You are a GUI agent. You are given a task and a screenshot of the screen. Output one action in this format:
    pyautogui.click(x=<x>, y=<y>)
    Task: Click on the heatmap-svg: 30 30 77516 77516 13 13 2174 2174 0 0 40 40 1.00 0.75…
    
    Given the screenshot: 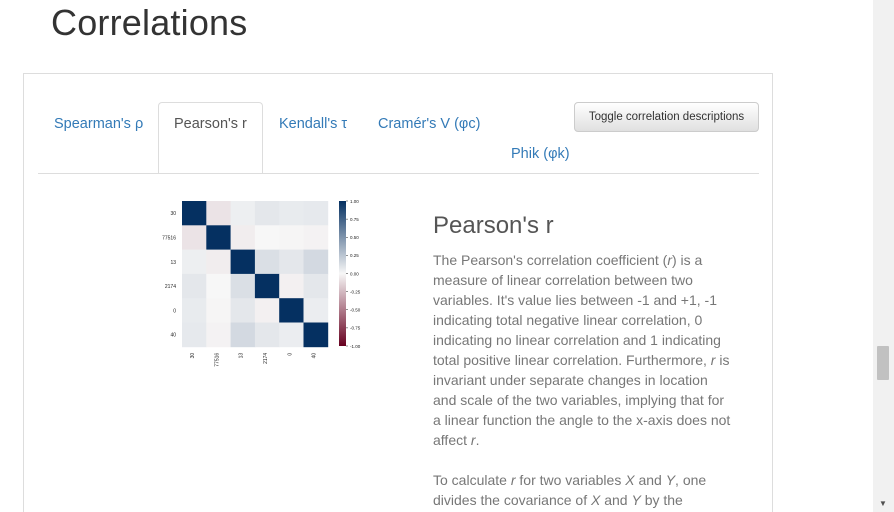 What is the action you would take?
    pyautogui.click(x=261, y=283)
    